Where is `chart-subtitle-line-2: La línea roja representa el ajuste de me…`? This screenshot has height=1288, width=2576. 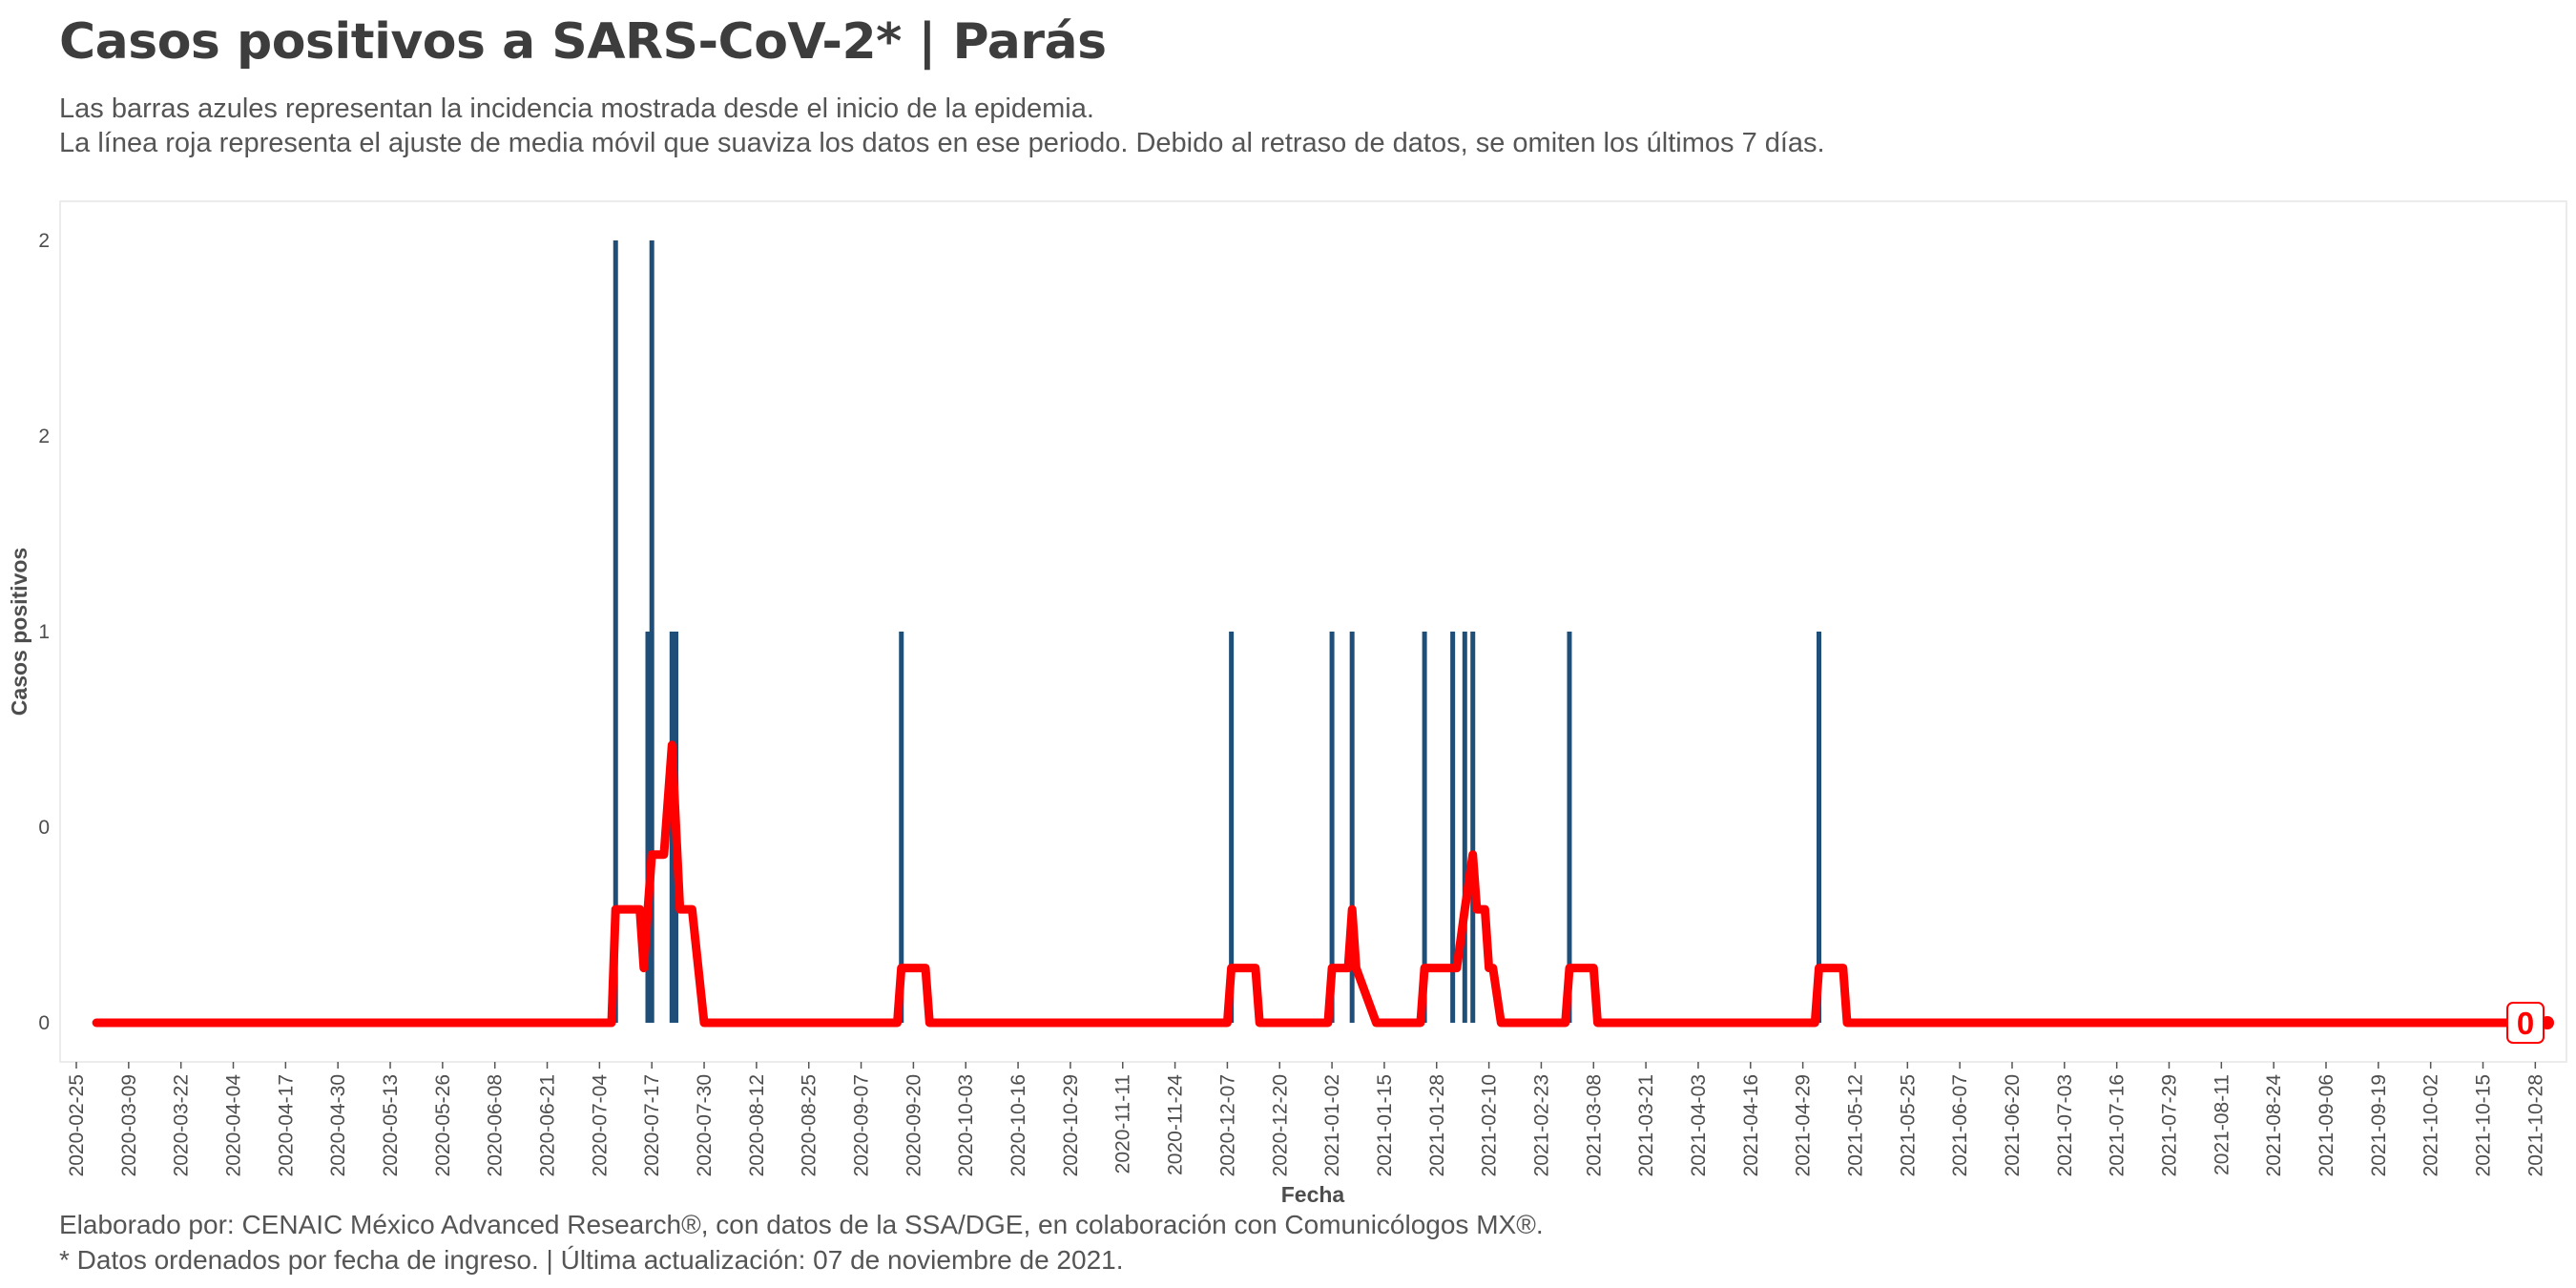
chart-subtitle-line-2: La línea roja representa el ajuste de me… is located at coordinates (942, 143).